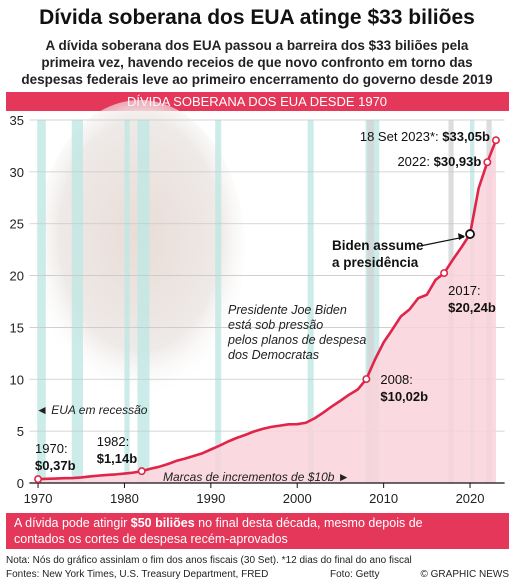  Describe the element at coordinates (464, 290) in the screenshot. I see `point-date: 2017:` at that location.